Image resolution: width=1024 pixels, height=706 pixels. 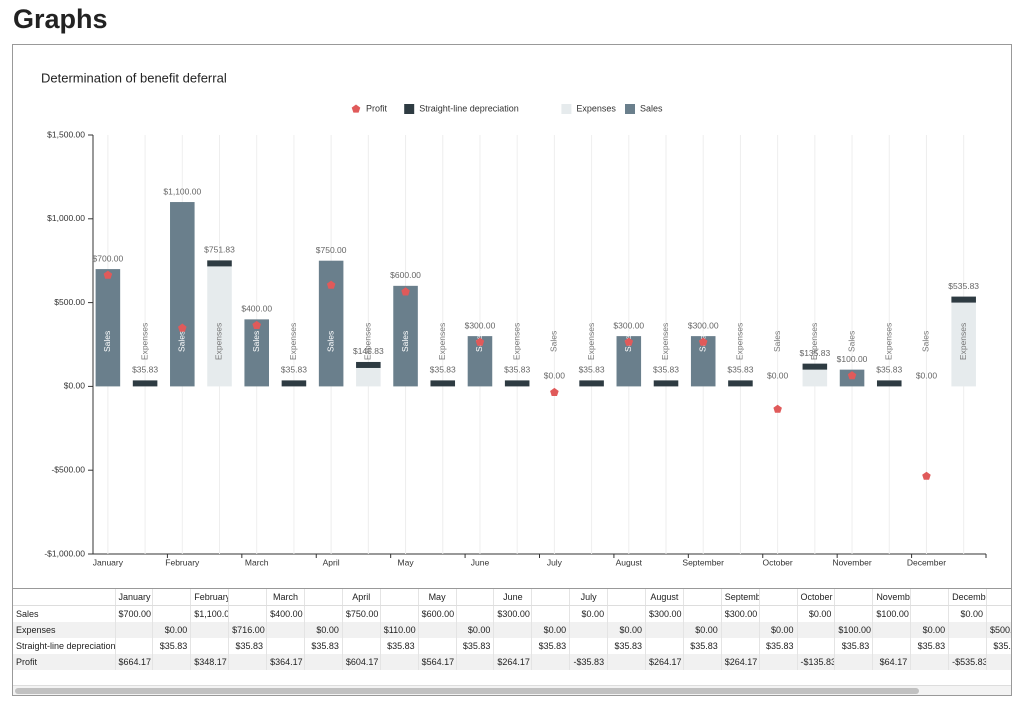 What do you see at coordinates (75, 386) in the screenshot?
I see `y-tick-label: $0.00` at bounding box center [75, 386].